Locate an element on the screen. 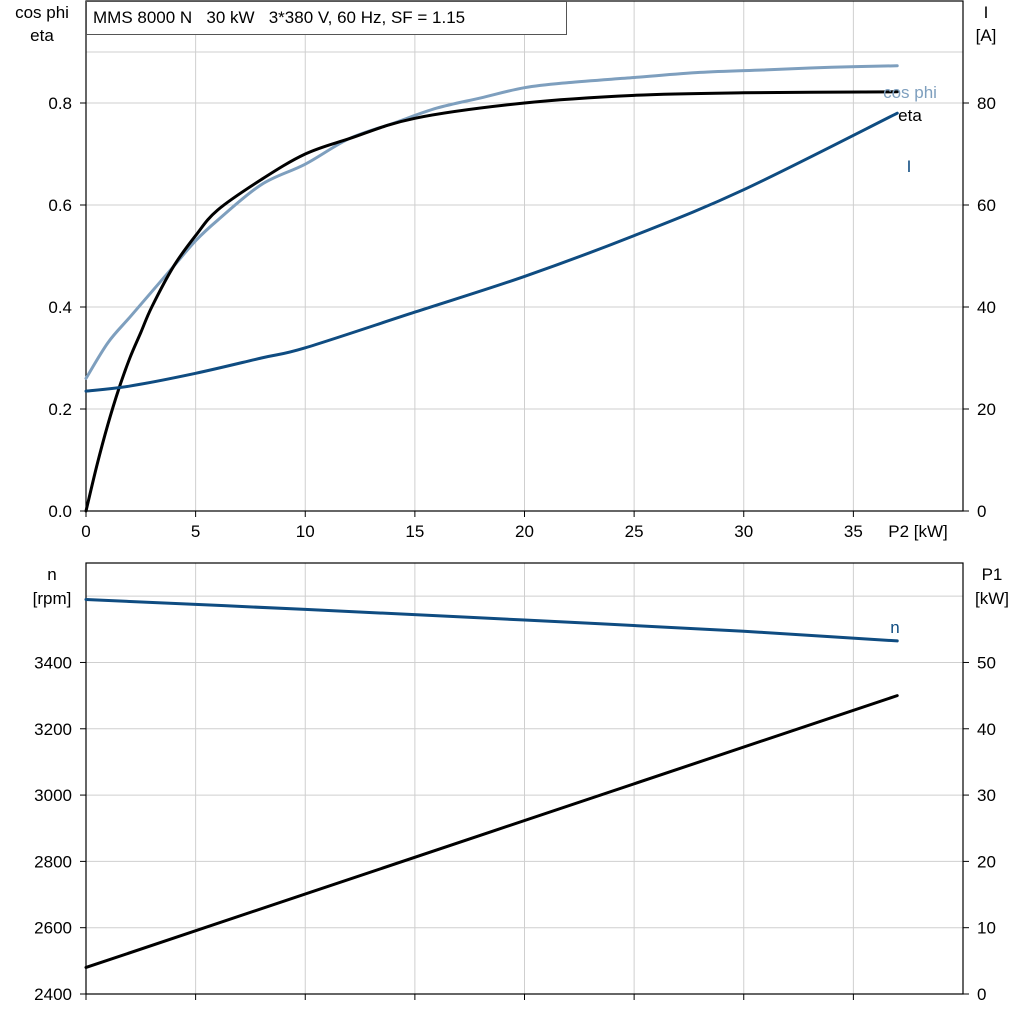 Image resolution: width=1024 pixels, height=1024 pixels. bottom-left-tick-label-3200: 3200 is located at coordinates (53, 729).